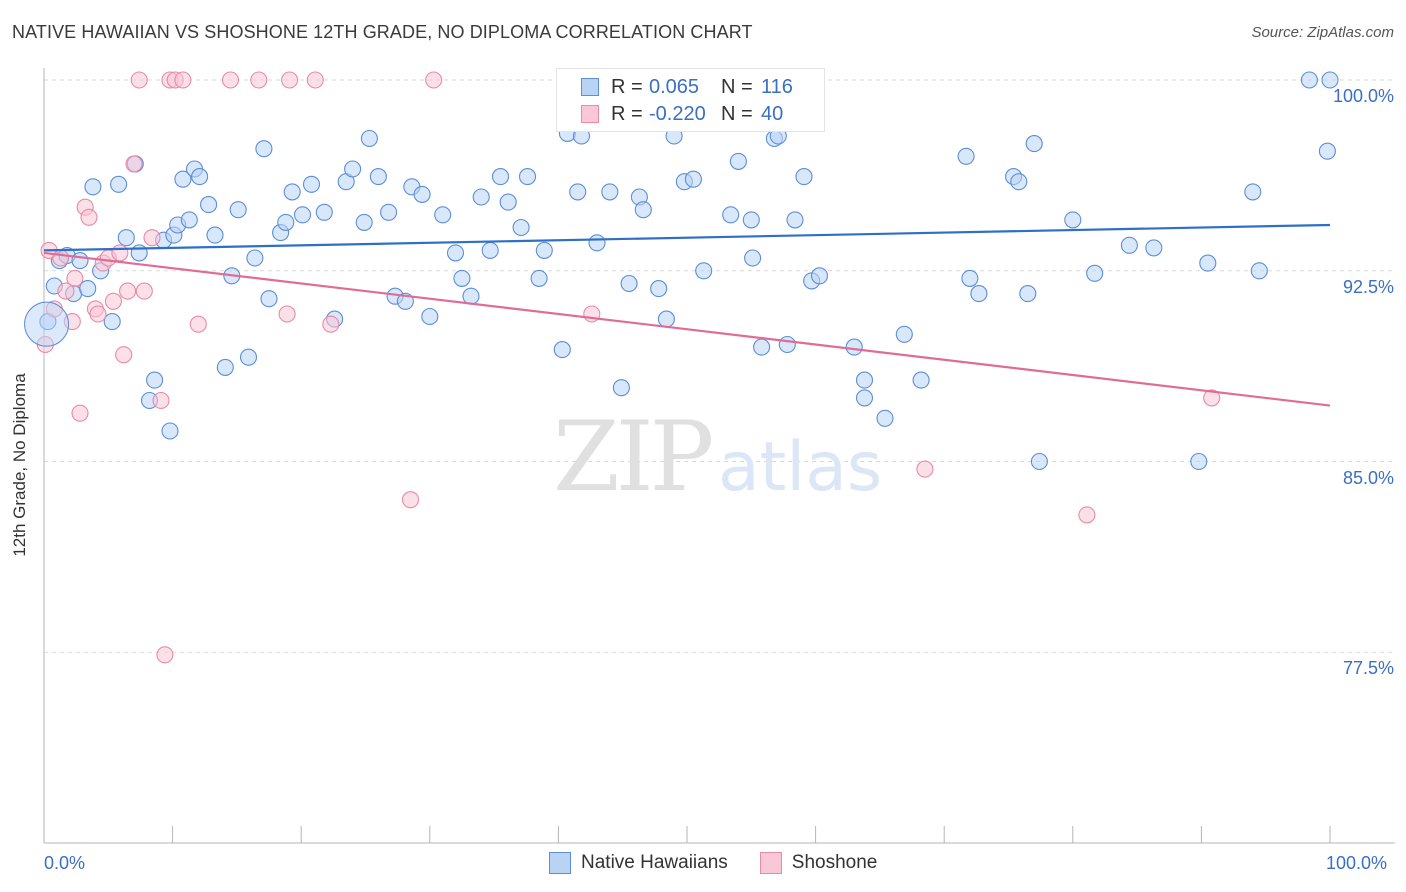 This screenshot has width=1406, height=892. Describe the element at coordinates (1368, 478) in the screenshot. I see `y-tick-label-85: 85.0%` at that location.